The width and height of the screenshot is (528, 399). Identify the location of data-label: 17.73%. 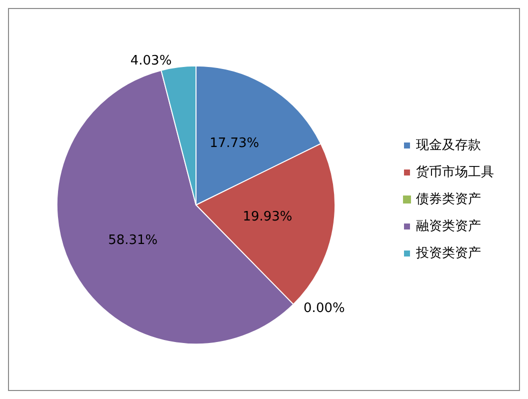
(235, 143).